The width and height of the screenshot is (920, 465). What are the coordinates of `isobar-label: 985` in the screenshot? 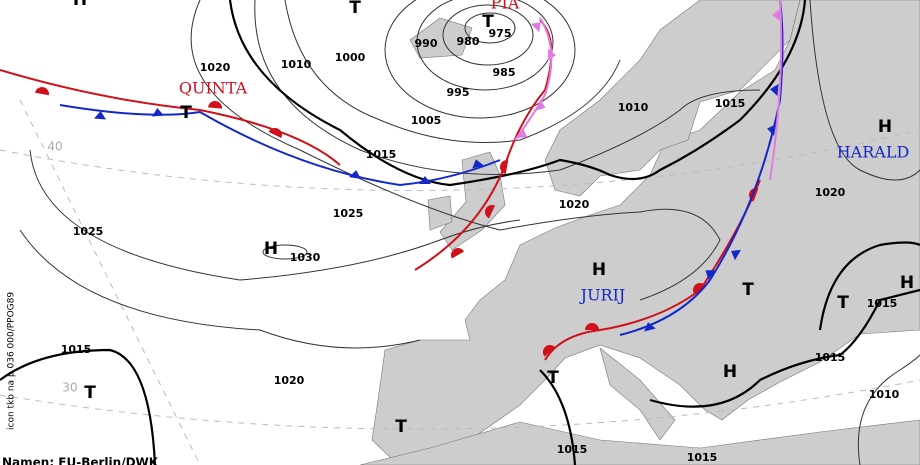 It's located at (504, 72).